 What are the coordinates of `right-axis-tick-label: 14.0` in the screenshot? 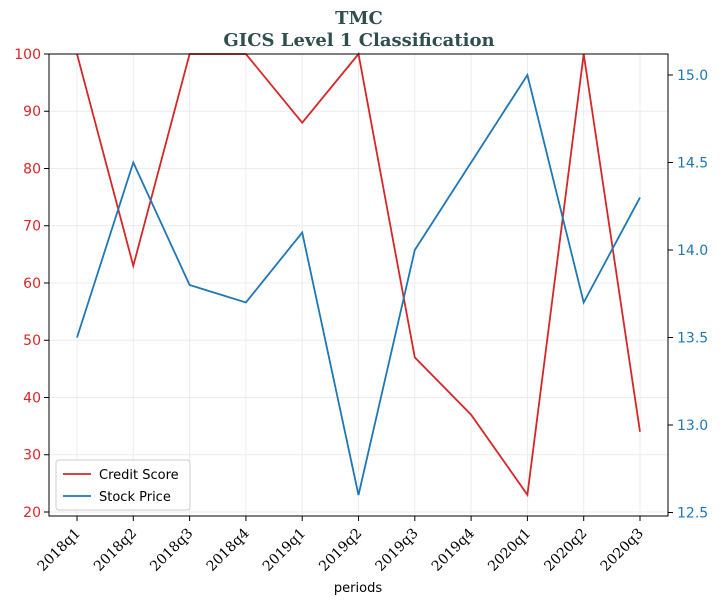 It's located at (692, 251).